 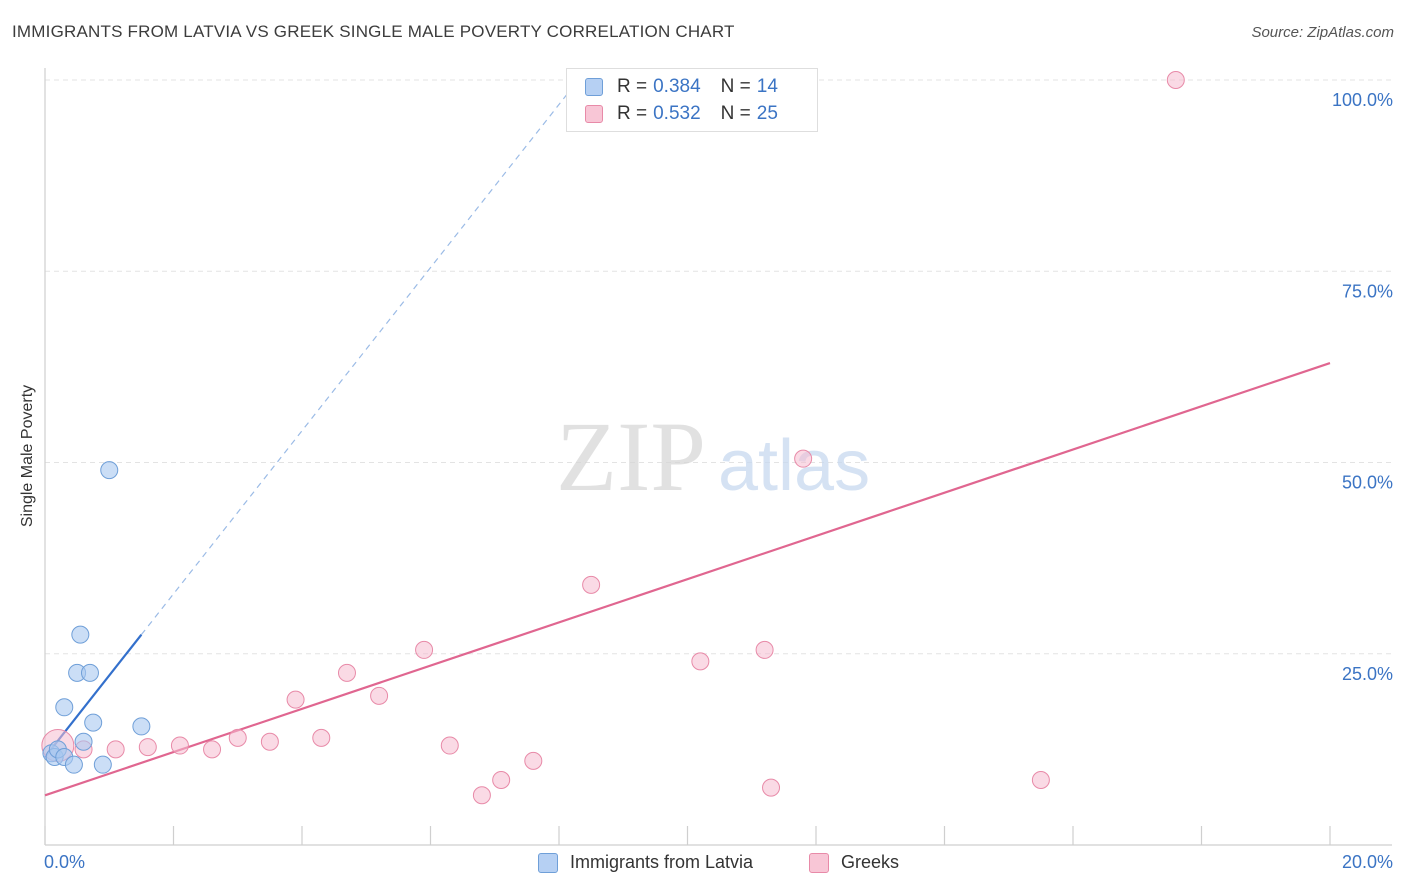 I want to click on stats-legend-row-greeks: R = 0.532 N = 25, so click(x=681, y=114).